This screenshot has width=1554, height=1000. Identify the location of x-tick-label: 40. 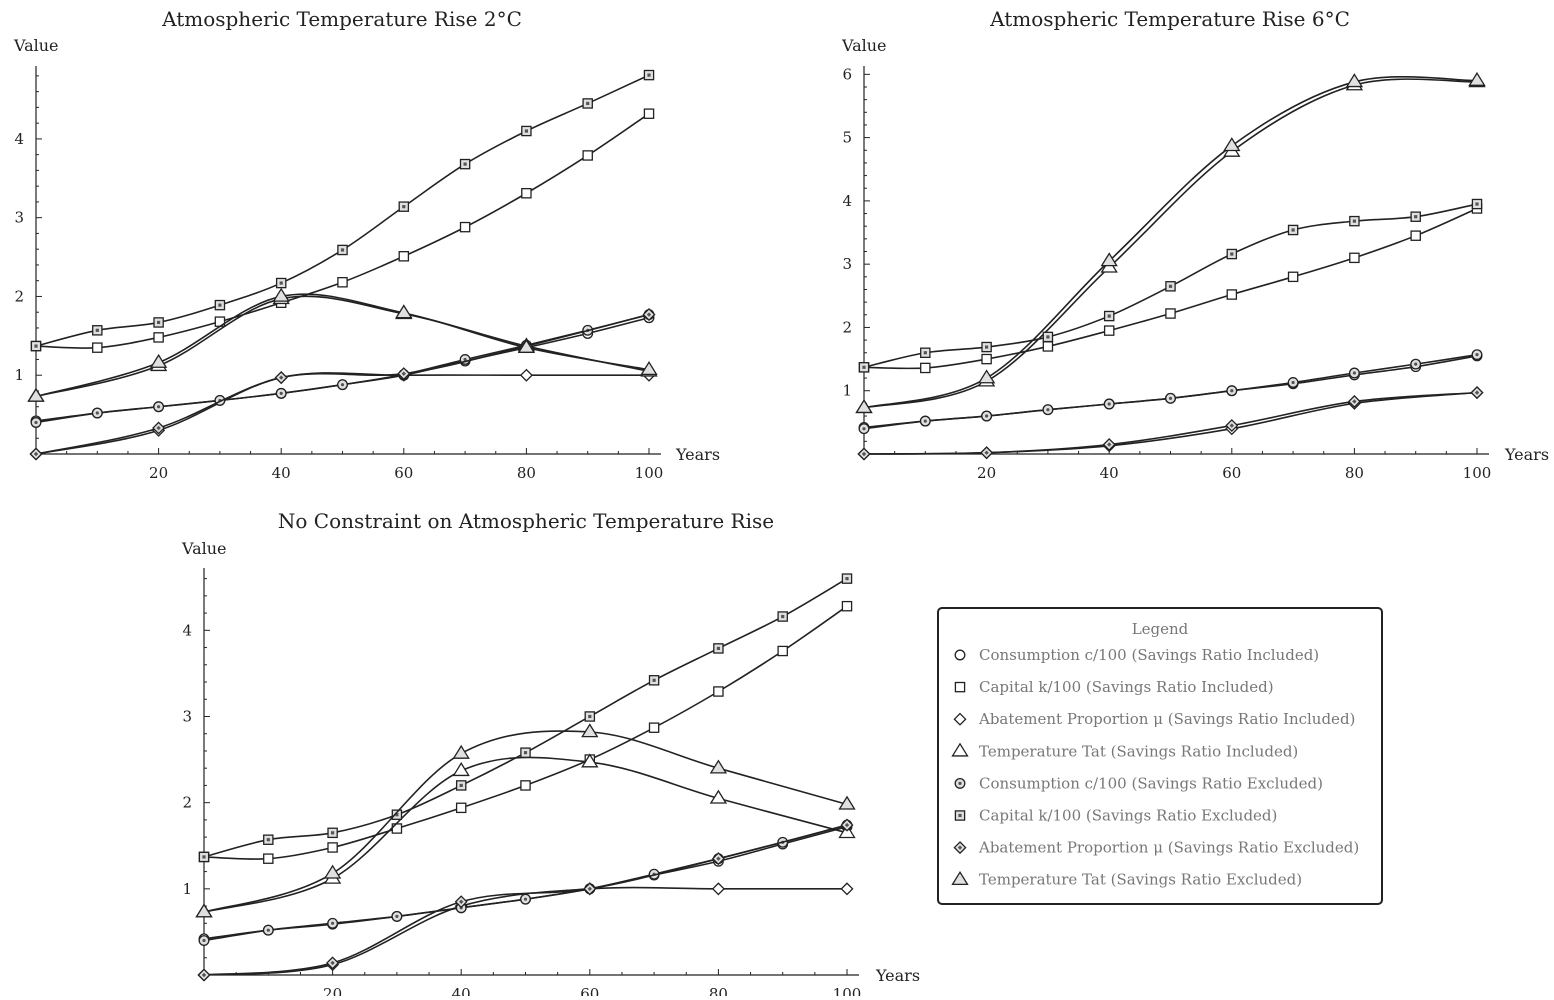
(461, 990).